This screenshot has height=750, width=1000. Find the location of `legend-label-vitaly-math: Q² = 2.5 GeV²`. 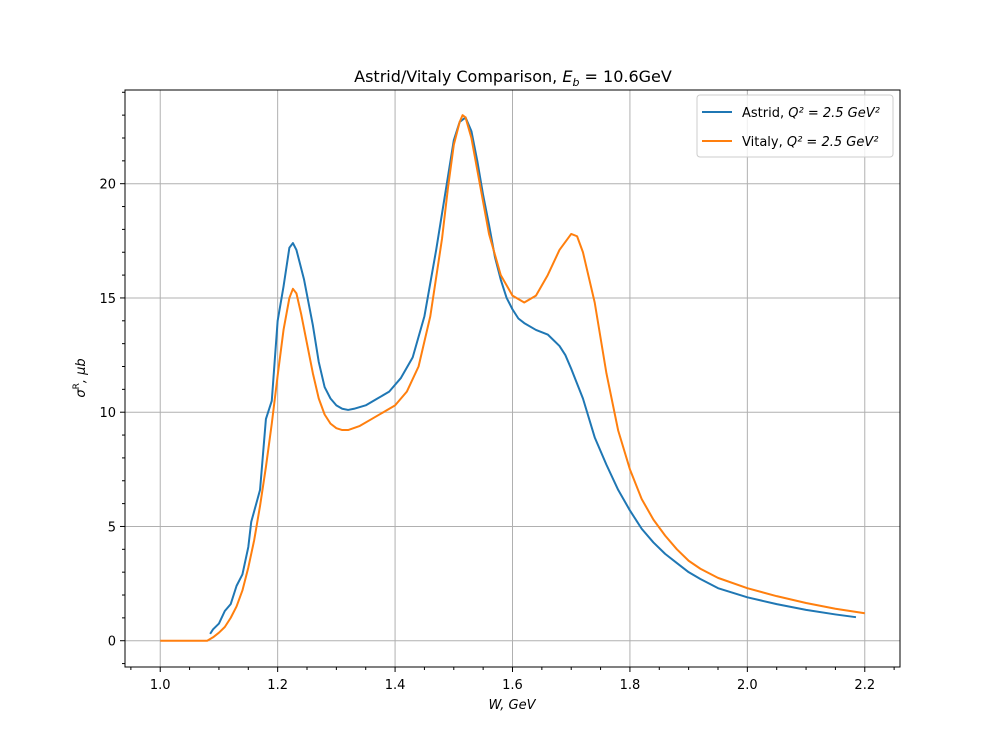

legend-label-vitaly-math: Q² = 2.5 GeV² is located at coordinates (833, 142).